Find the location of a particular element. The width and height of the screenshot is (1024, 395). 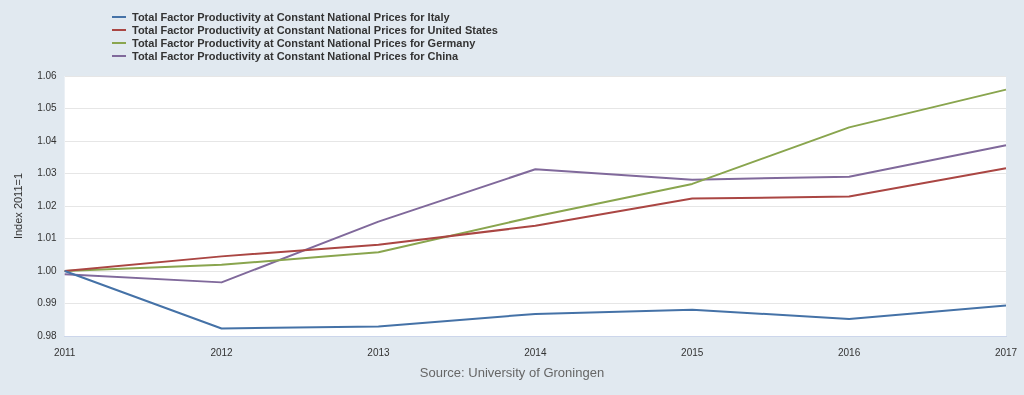

y-tick-label: 1.03 is located at coordinates (47, 173).